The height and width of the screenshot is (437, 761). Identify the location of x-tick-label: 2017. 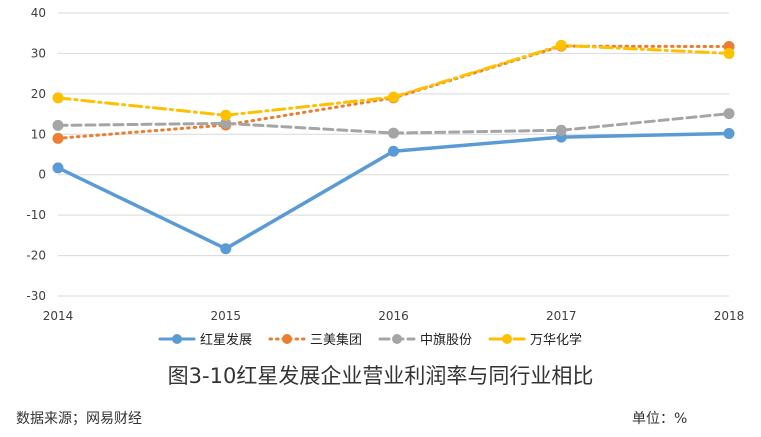
(561, 316).